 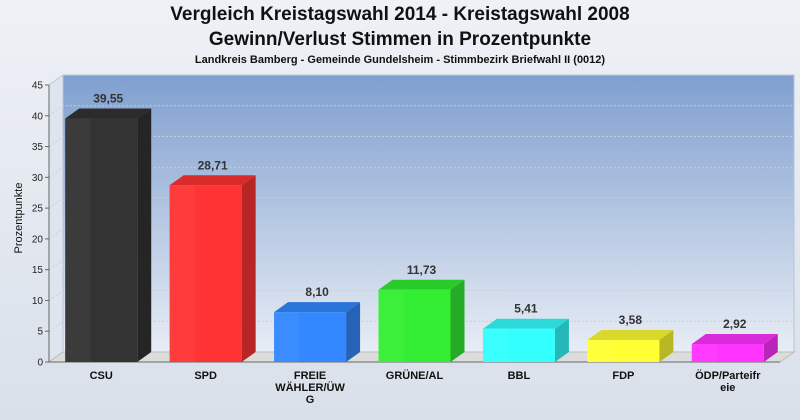 I want to click on y-tick-label: 30, so click(x=38, y=178).